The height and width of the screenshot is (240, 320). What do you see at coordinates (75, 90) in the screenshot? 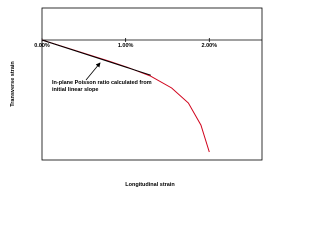
I see `annotation: initial linear slope` at bounding box center [75, 90].